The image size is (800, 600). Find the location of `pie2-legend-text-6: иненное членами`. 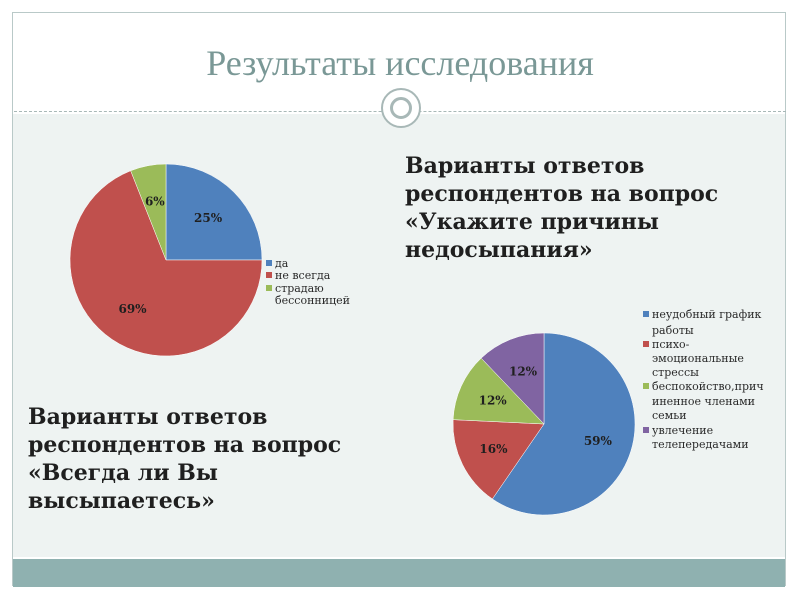

pie2-legend-text-6: иненное членами is located at coordinates (703, 401).